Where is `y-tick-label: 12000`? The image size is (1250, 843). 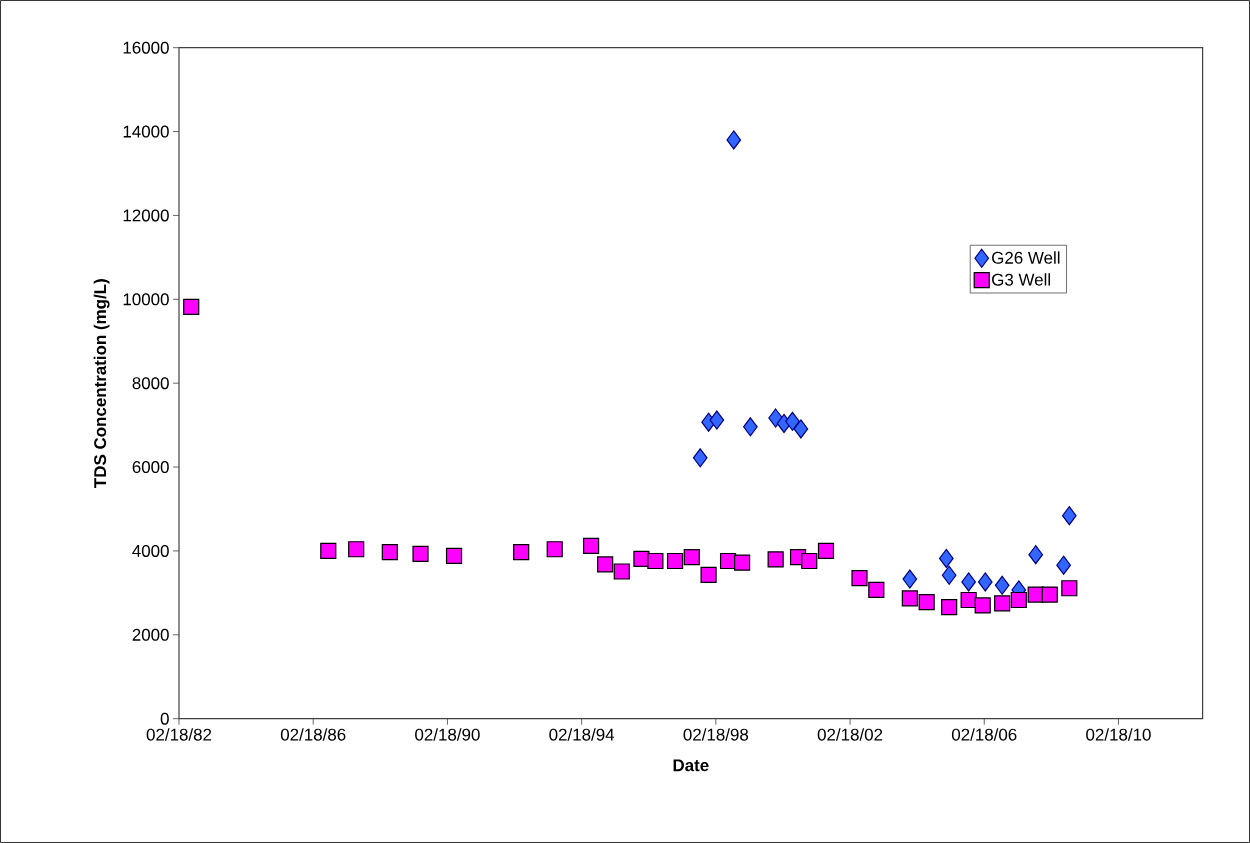
y-tick-label: 12000 is located at coordinates (146, 215).